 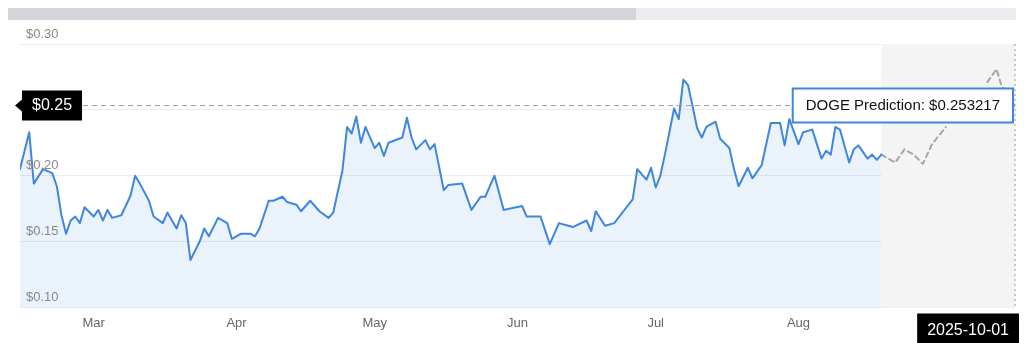 I want to click on annotation: DOGE Prediction: $0.253217, so click(x=903, y=104).